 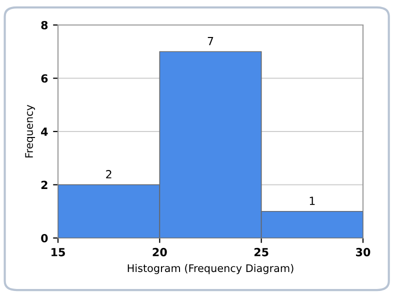 What do you see at coordinates (211, 269) in the screenshot?
I see `x-axis-title: Histogram (Frequency Diagram)` at bounding box center [211, 269].